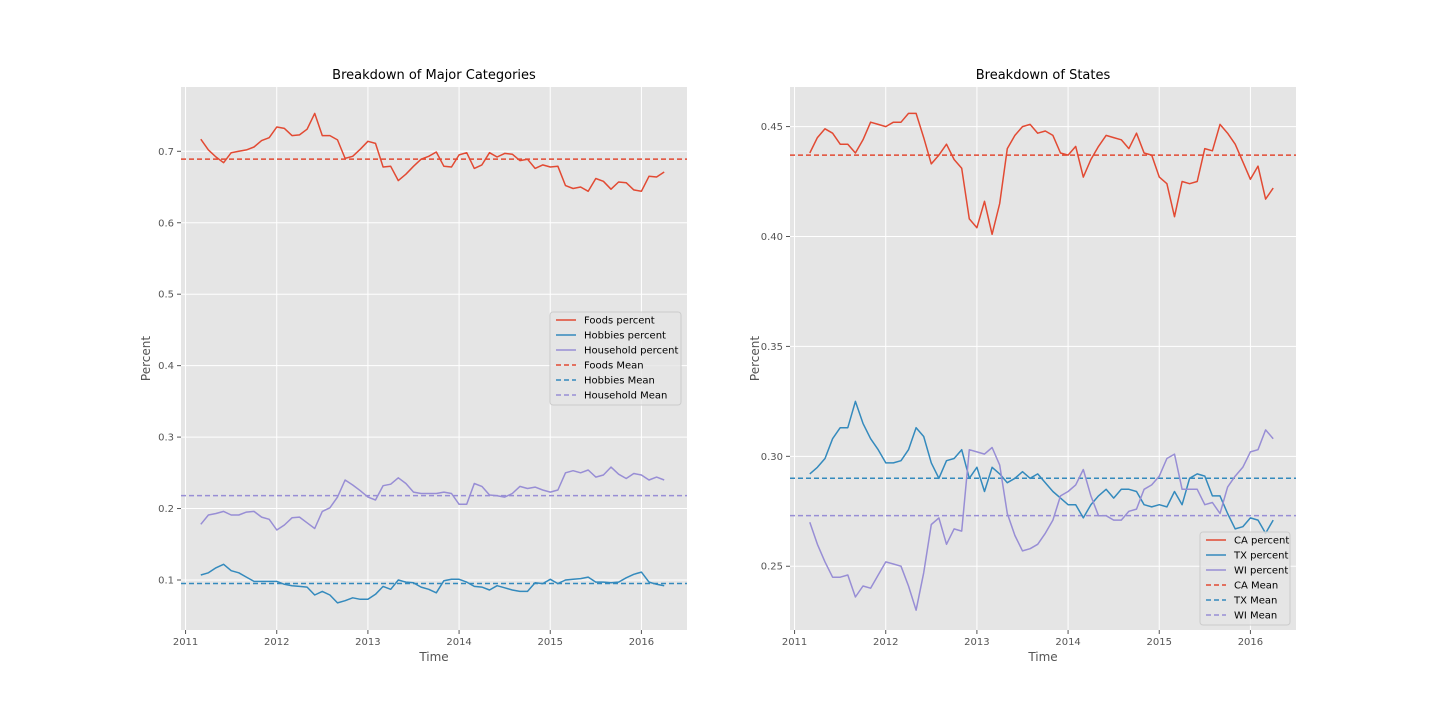 The width and height of the screenshot is (1440, 720). I want to click on legend-label: Foods Mean, so click(614, 366).